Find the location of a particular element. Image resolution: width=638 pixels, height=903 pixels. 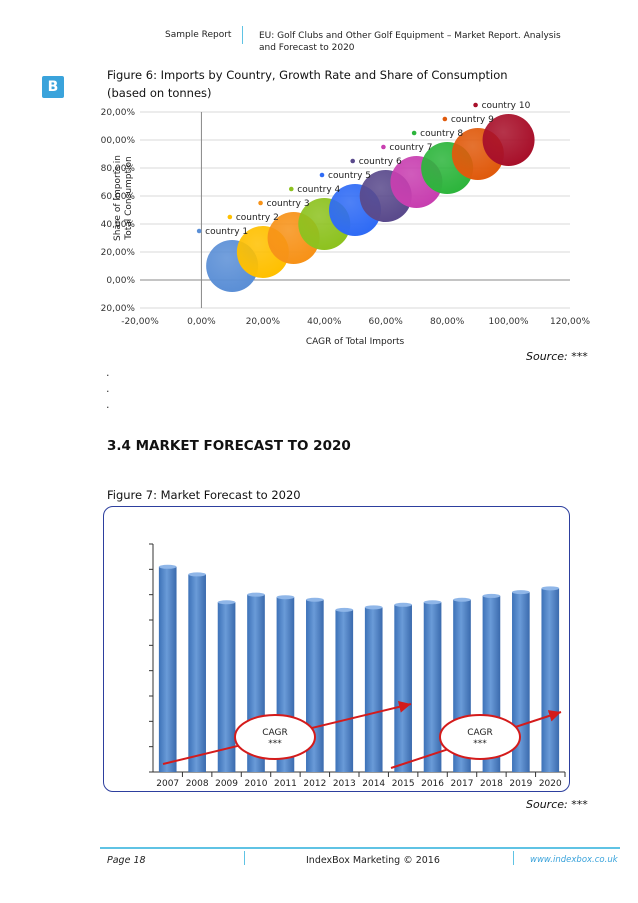

bubble-label: country 8 is located at coordinates (441, 134).